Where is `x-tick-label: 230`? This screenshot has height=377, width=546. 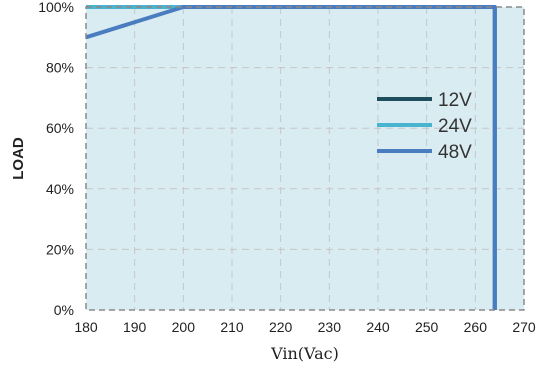
x-tick-label: 230 is located at coordinates (330, 327).